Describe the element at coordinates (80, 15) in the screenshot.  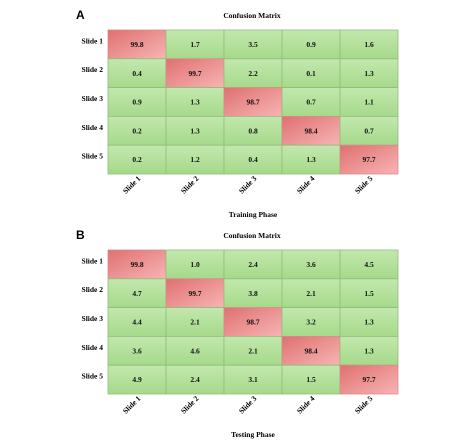
I see `panel-letter: A` at that location.